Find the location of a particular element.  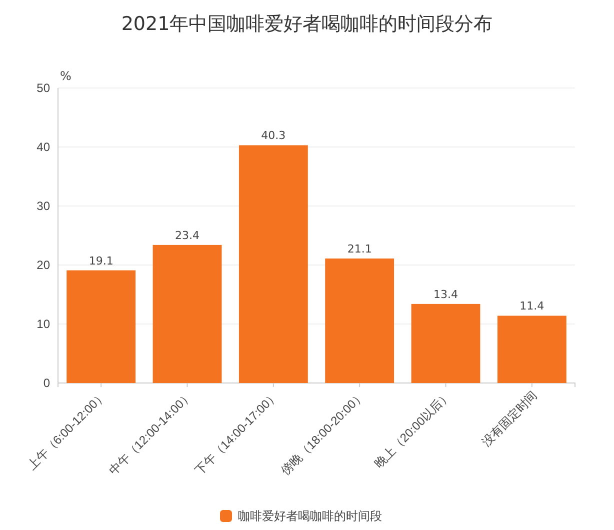

y-tick-label: 0 is located at coordinates (46, 383).